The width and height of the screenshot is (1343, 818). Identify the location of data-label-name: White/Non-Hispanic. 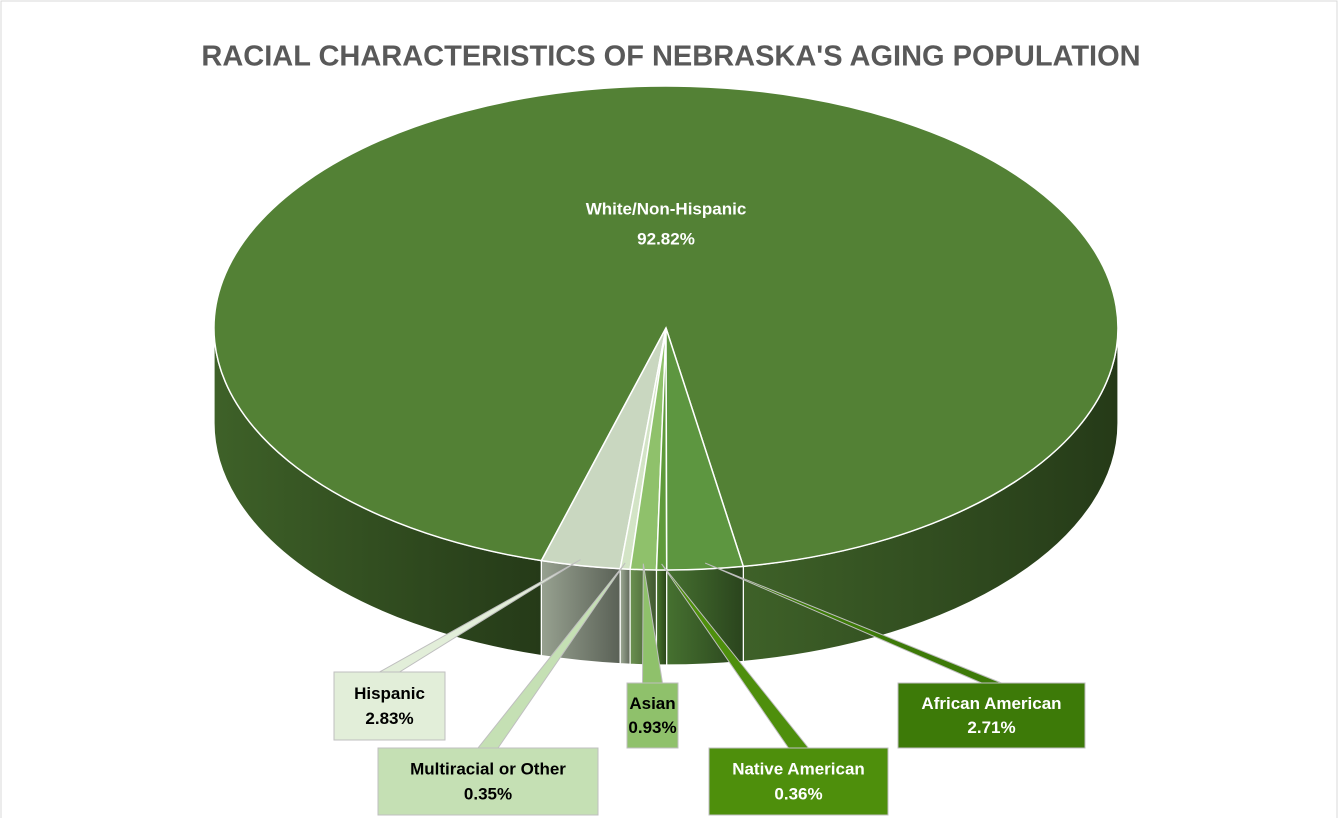
(666, 208).